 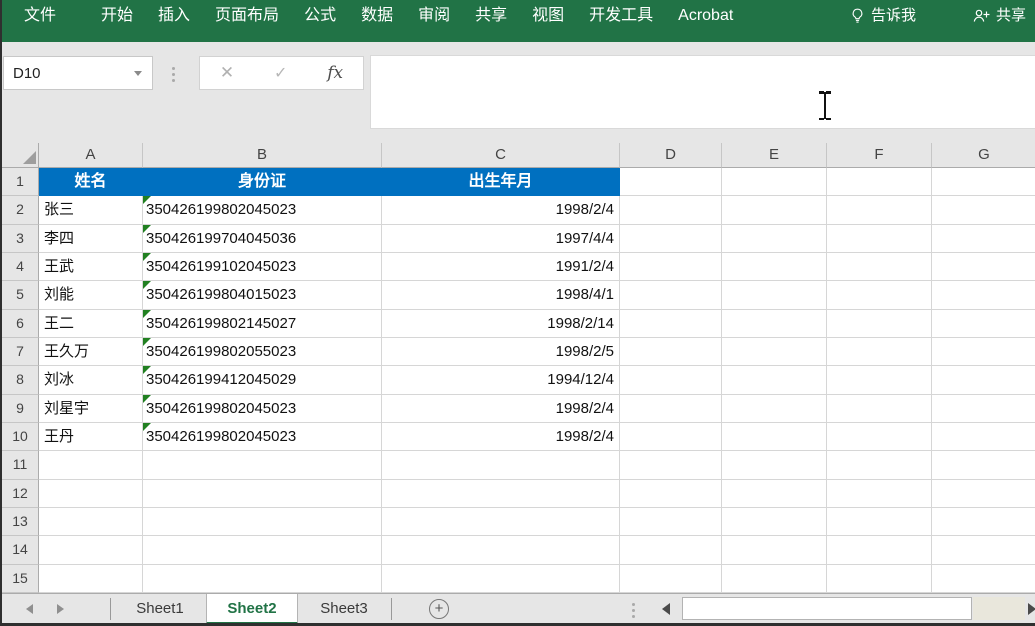 What do you see at coordinates (262, 380) in the screenshot?
I see `cell-B8: 350426199412045029` at bounding box center [262, 380].